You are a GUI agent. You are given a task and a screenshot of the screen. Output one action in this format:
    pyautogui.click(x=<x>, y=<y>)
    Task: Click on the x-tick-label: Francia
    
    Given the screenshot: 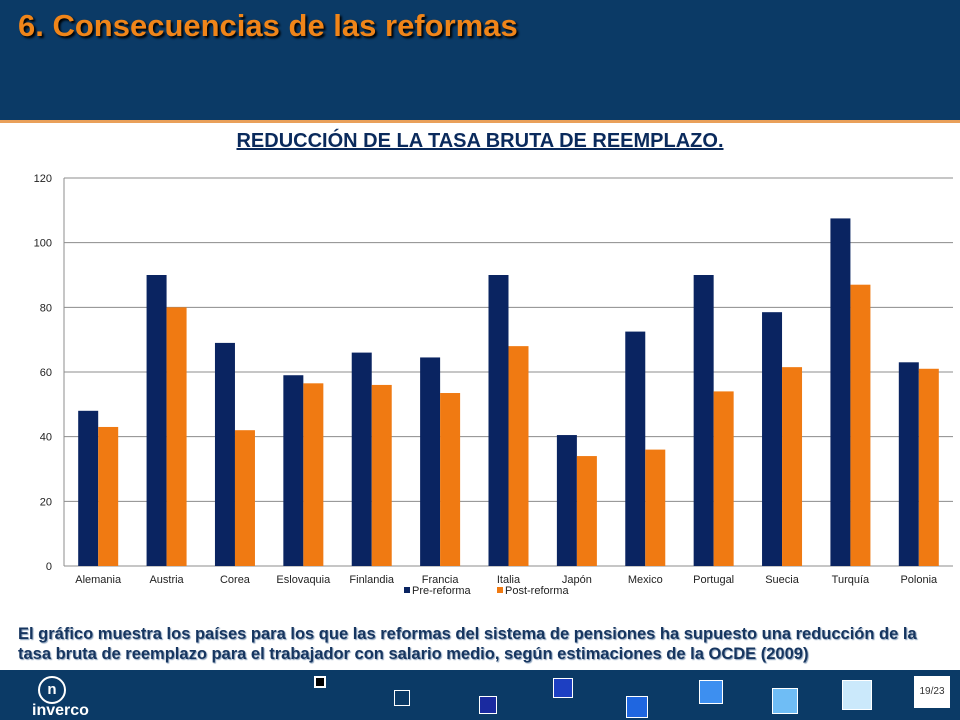 What is the action you would take?
    pyautogui.click(x=441, y=580)
    